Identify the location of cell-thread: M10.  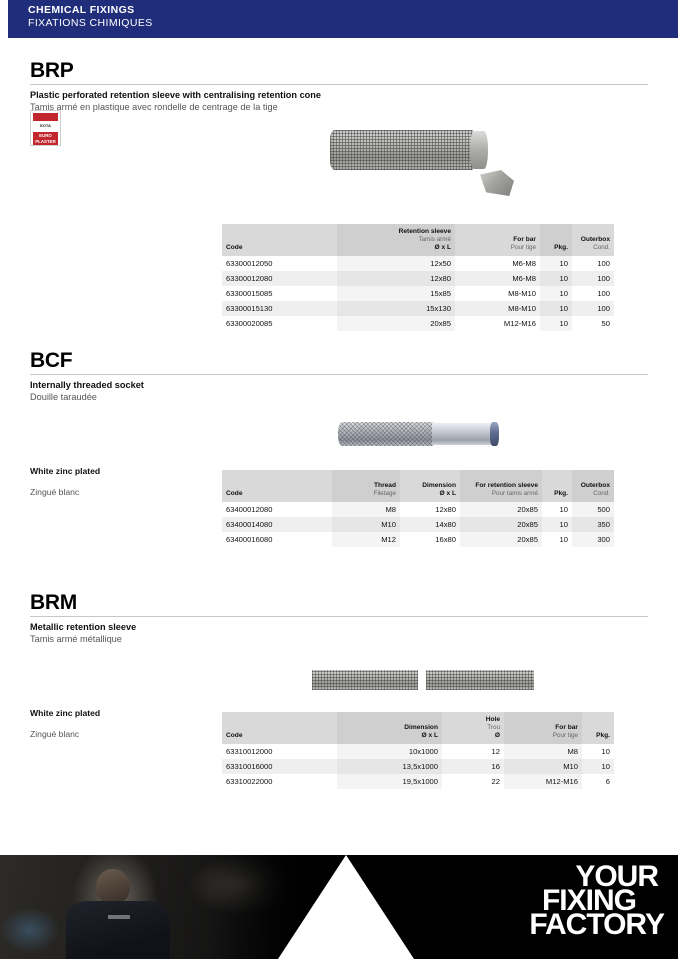
(366, 524).